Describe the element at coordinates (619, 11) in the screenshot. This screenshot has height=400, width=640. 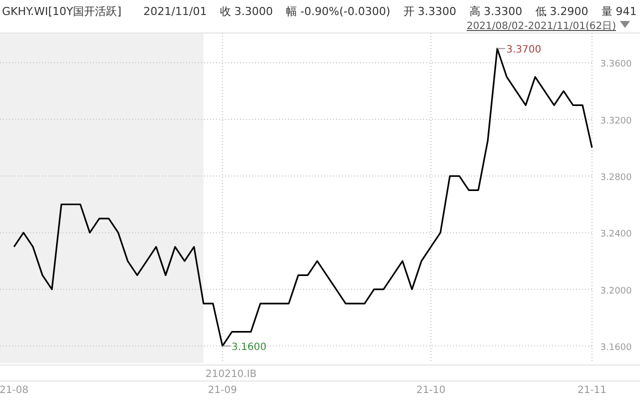
I see `text: 量 941` at that location.